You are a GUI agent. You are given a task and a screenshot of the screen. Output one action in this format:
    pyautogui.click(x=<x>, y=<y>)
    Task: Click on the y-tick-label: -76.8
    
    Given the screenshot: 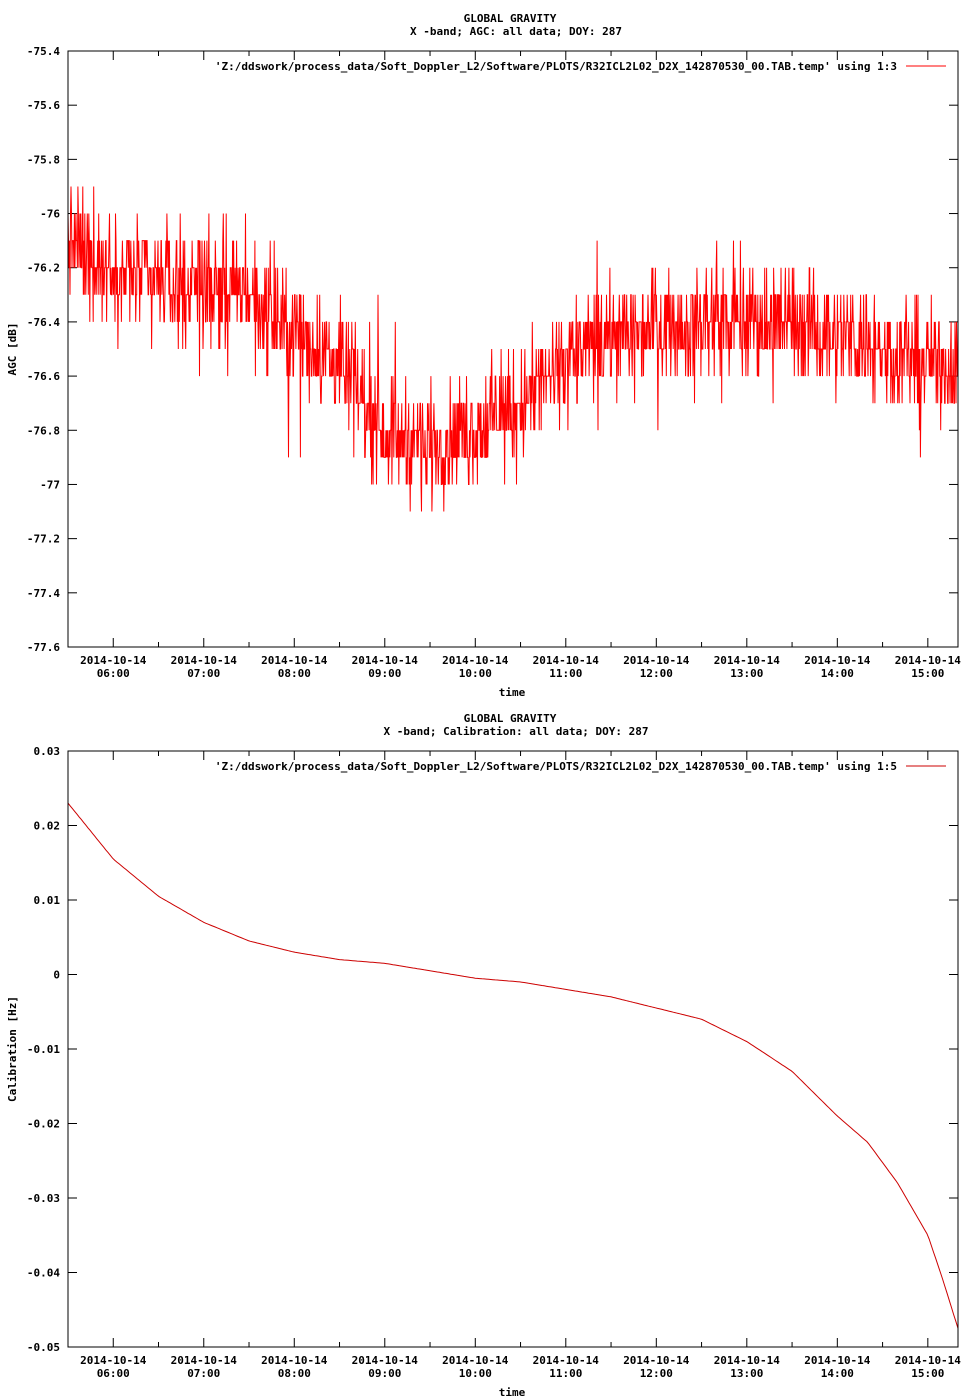 What is the action you would take?
    pyautogui.click(x=43, y=430)
    